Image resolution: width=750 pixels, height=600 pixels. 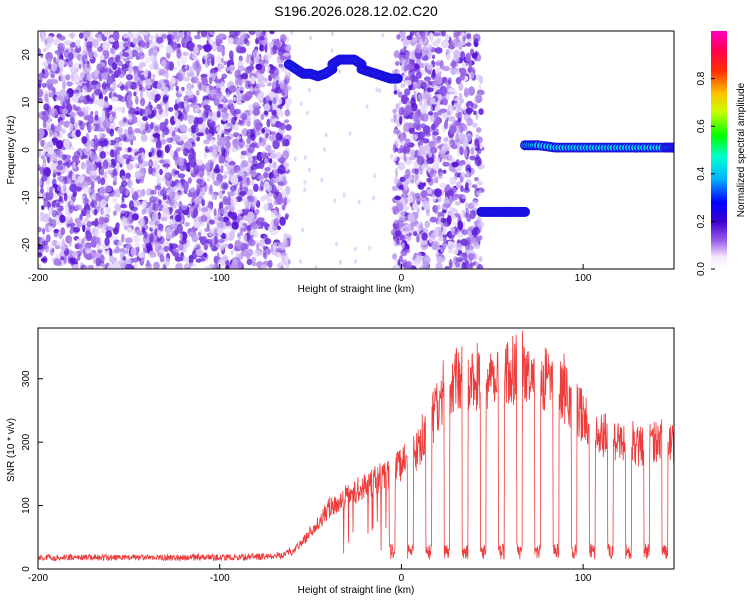 I want to click on snr-y-ticks: 0 100 200 300, so click(x=32, y=471).